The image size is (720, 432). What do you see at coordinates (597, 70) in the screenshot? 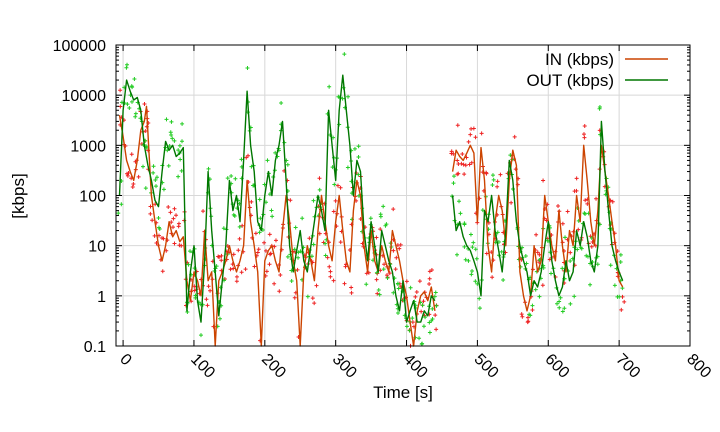
I see `legend: IN (kbps) OUT (kbps)` at bounding box center [597, 70].